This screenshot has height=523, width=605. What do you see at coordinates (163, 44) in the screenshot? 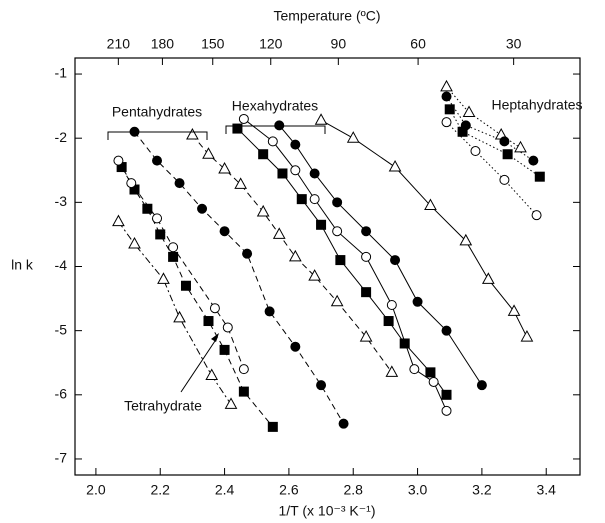
I see `x2-tick-label: 180` at bounding box center [163, 44].